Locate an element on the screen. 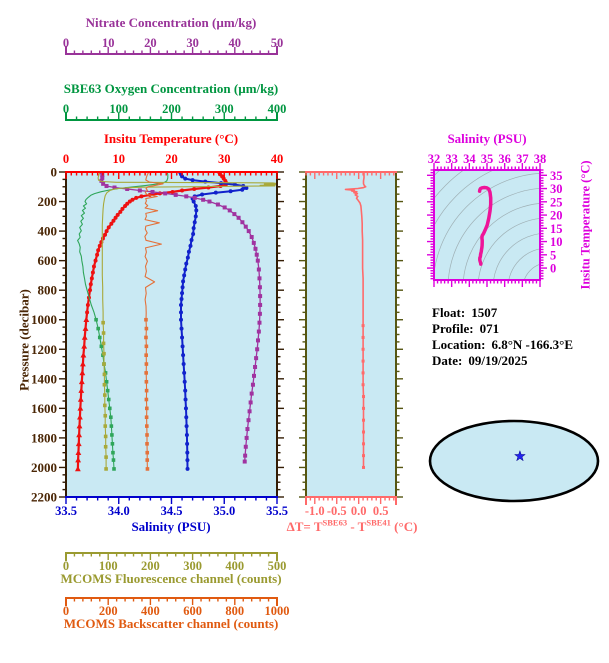 This screenshot has width=609, height=663. date-row: Date: 09/19/2025 is located at coordinates (502, 361).